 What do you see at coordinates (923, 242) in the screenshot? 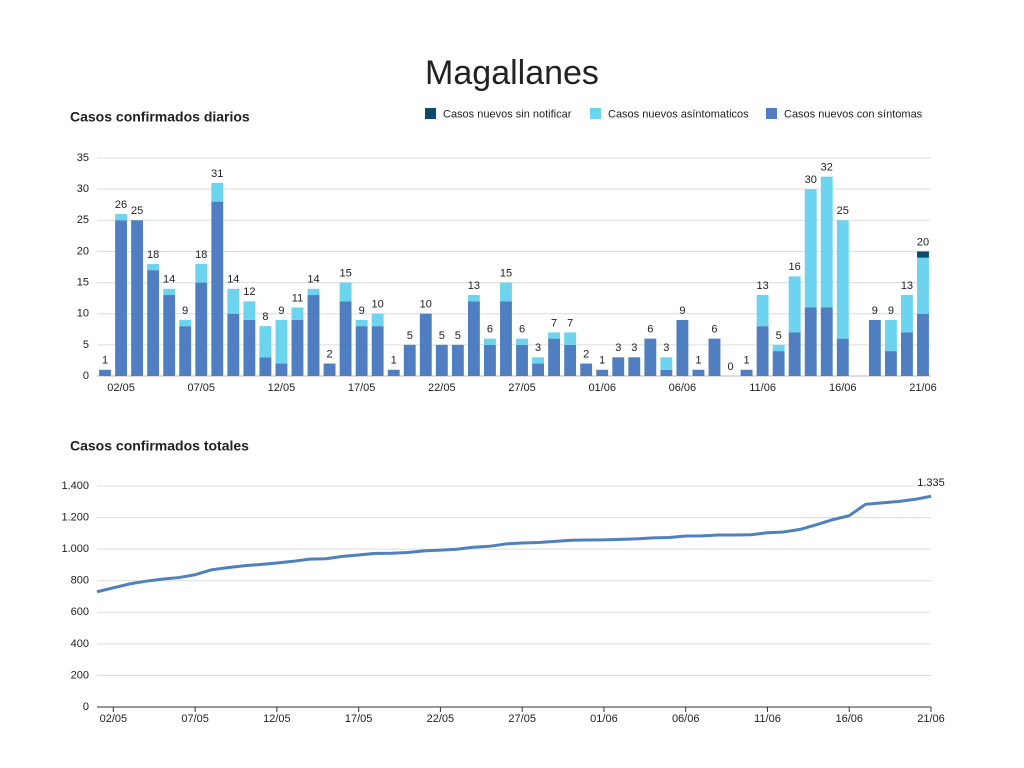
I see `data-label: 20` at bounding box center [923, 242].